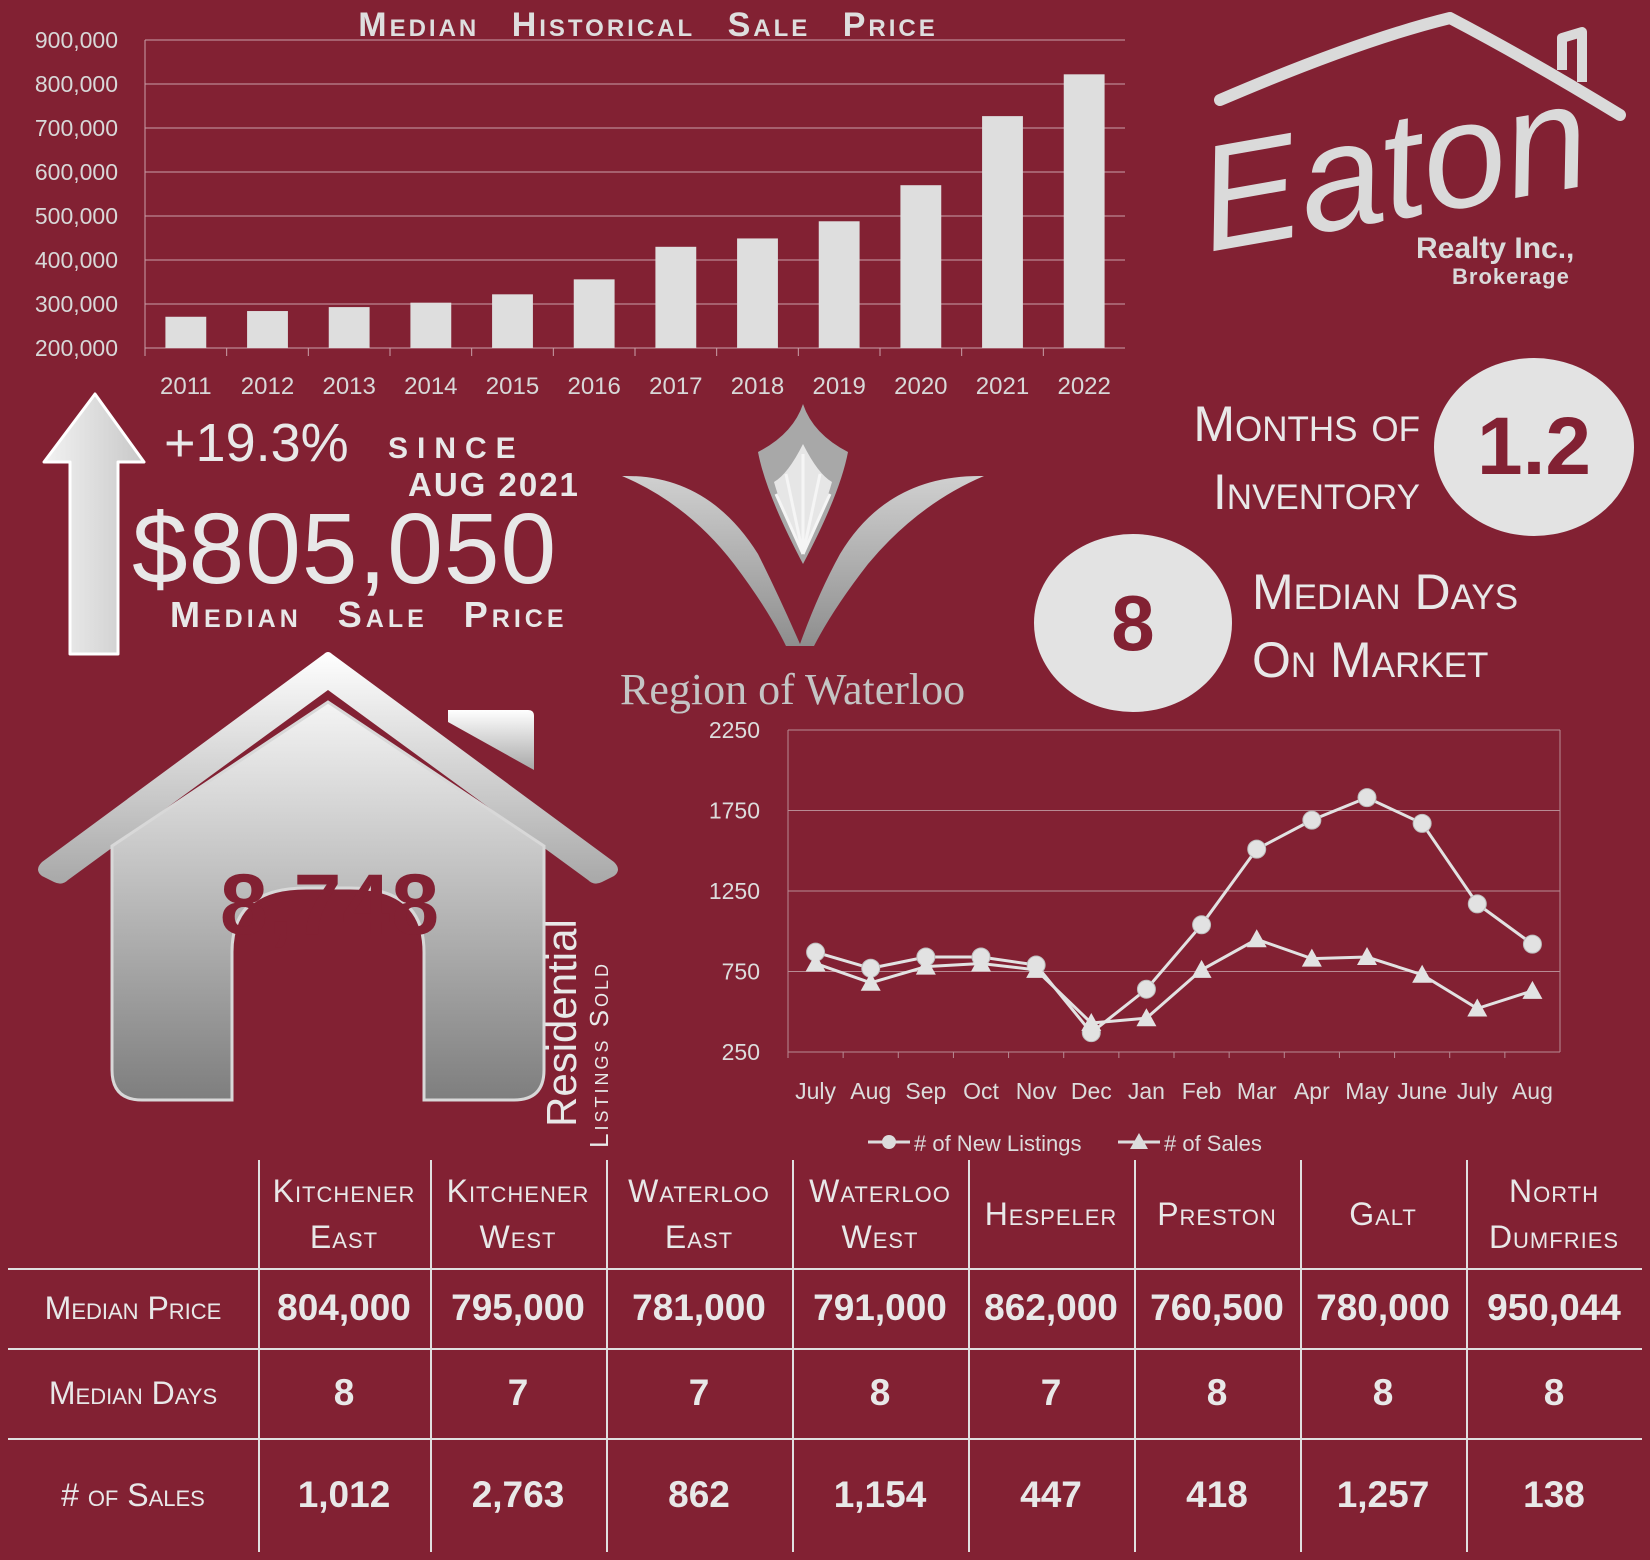  I want to click on median-sale-price-label: Median Sale Price, so click(369, 614).